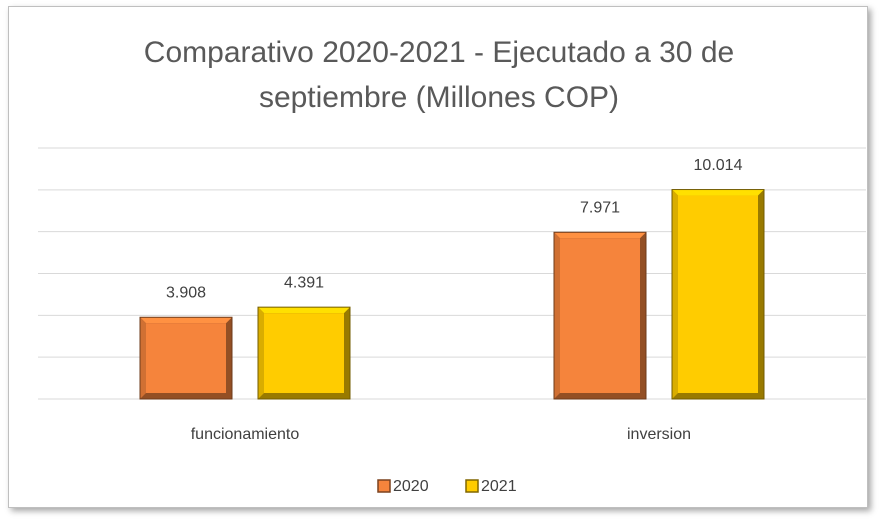  What do you see at coordinates (411, 486) in the screenshot?
I see `legend-label: 2020` at bounding box center [411, 486].